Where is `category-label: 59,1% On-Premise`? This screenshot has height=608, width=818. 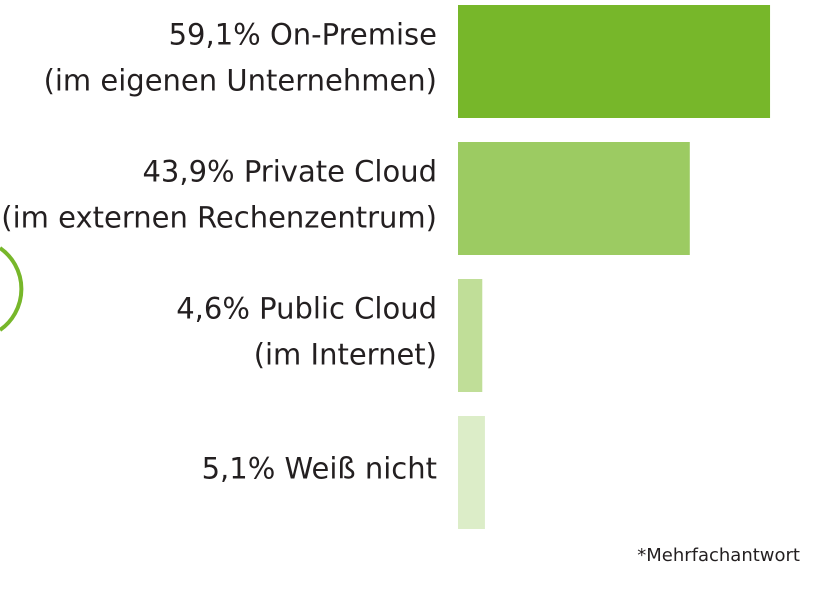
category-label: 59,1% On-Premise is located at coordinates (303, 35).